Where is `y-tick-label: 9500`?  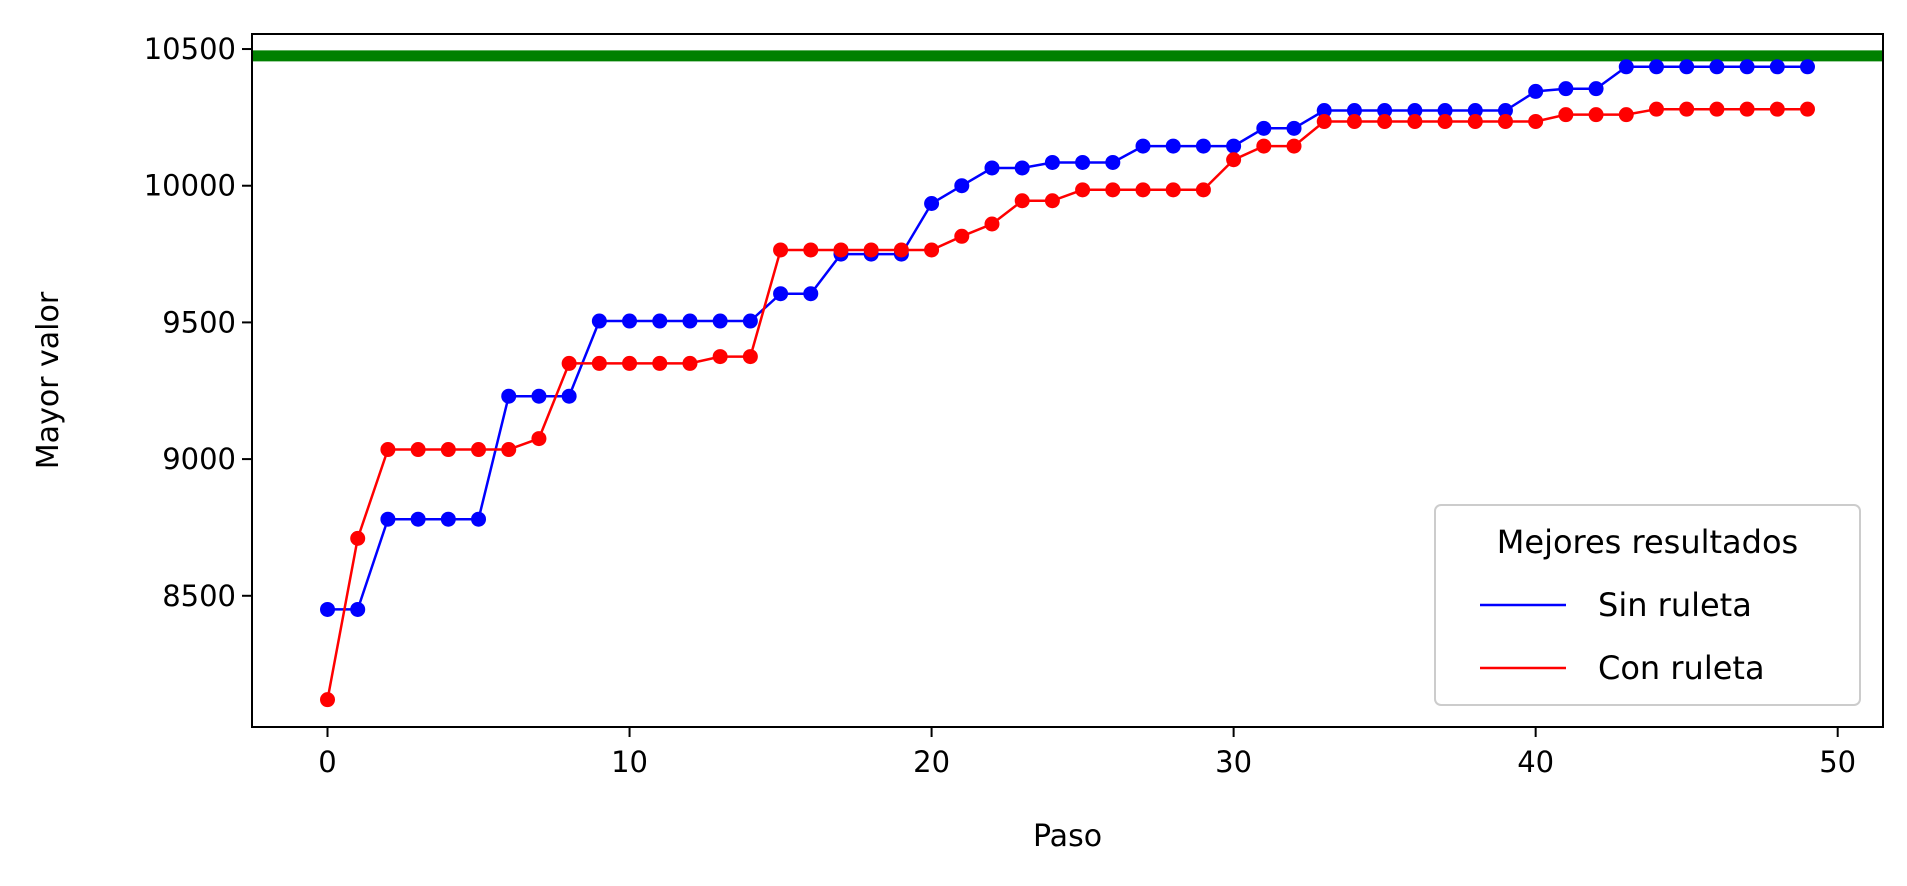
y-tick-label: 9500 is located at coordinates (199, 322).